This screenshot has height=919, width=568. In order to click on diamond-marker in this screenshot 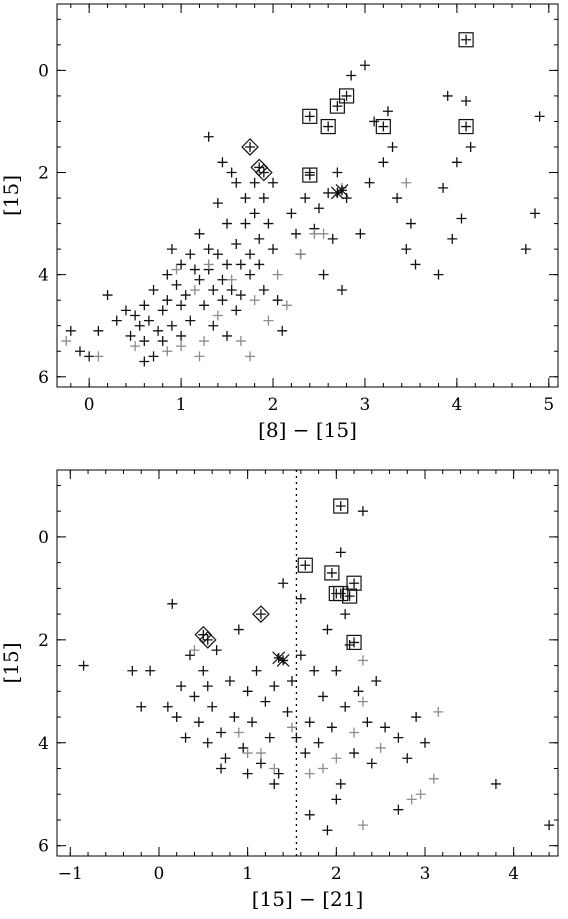, I will do `click(250, 147)`.